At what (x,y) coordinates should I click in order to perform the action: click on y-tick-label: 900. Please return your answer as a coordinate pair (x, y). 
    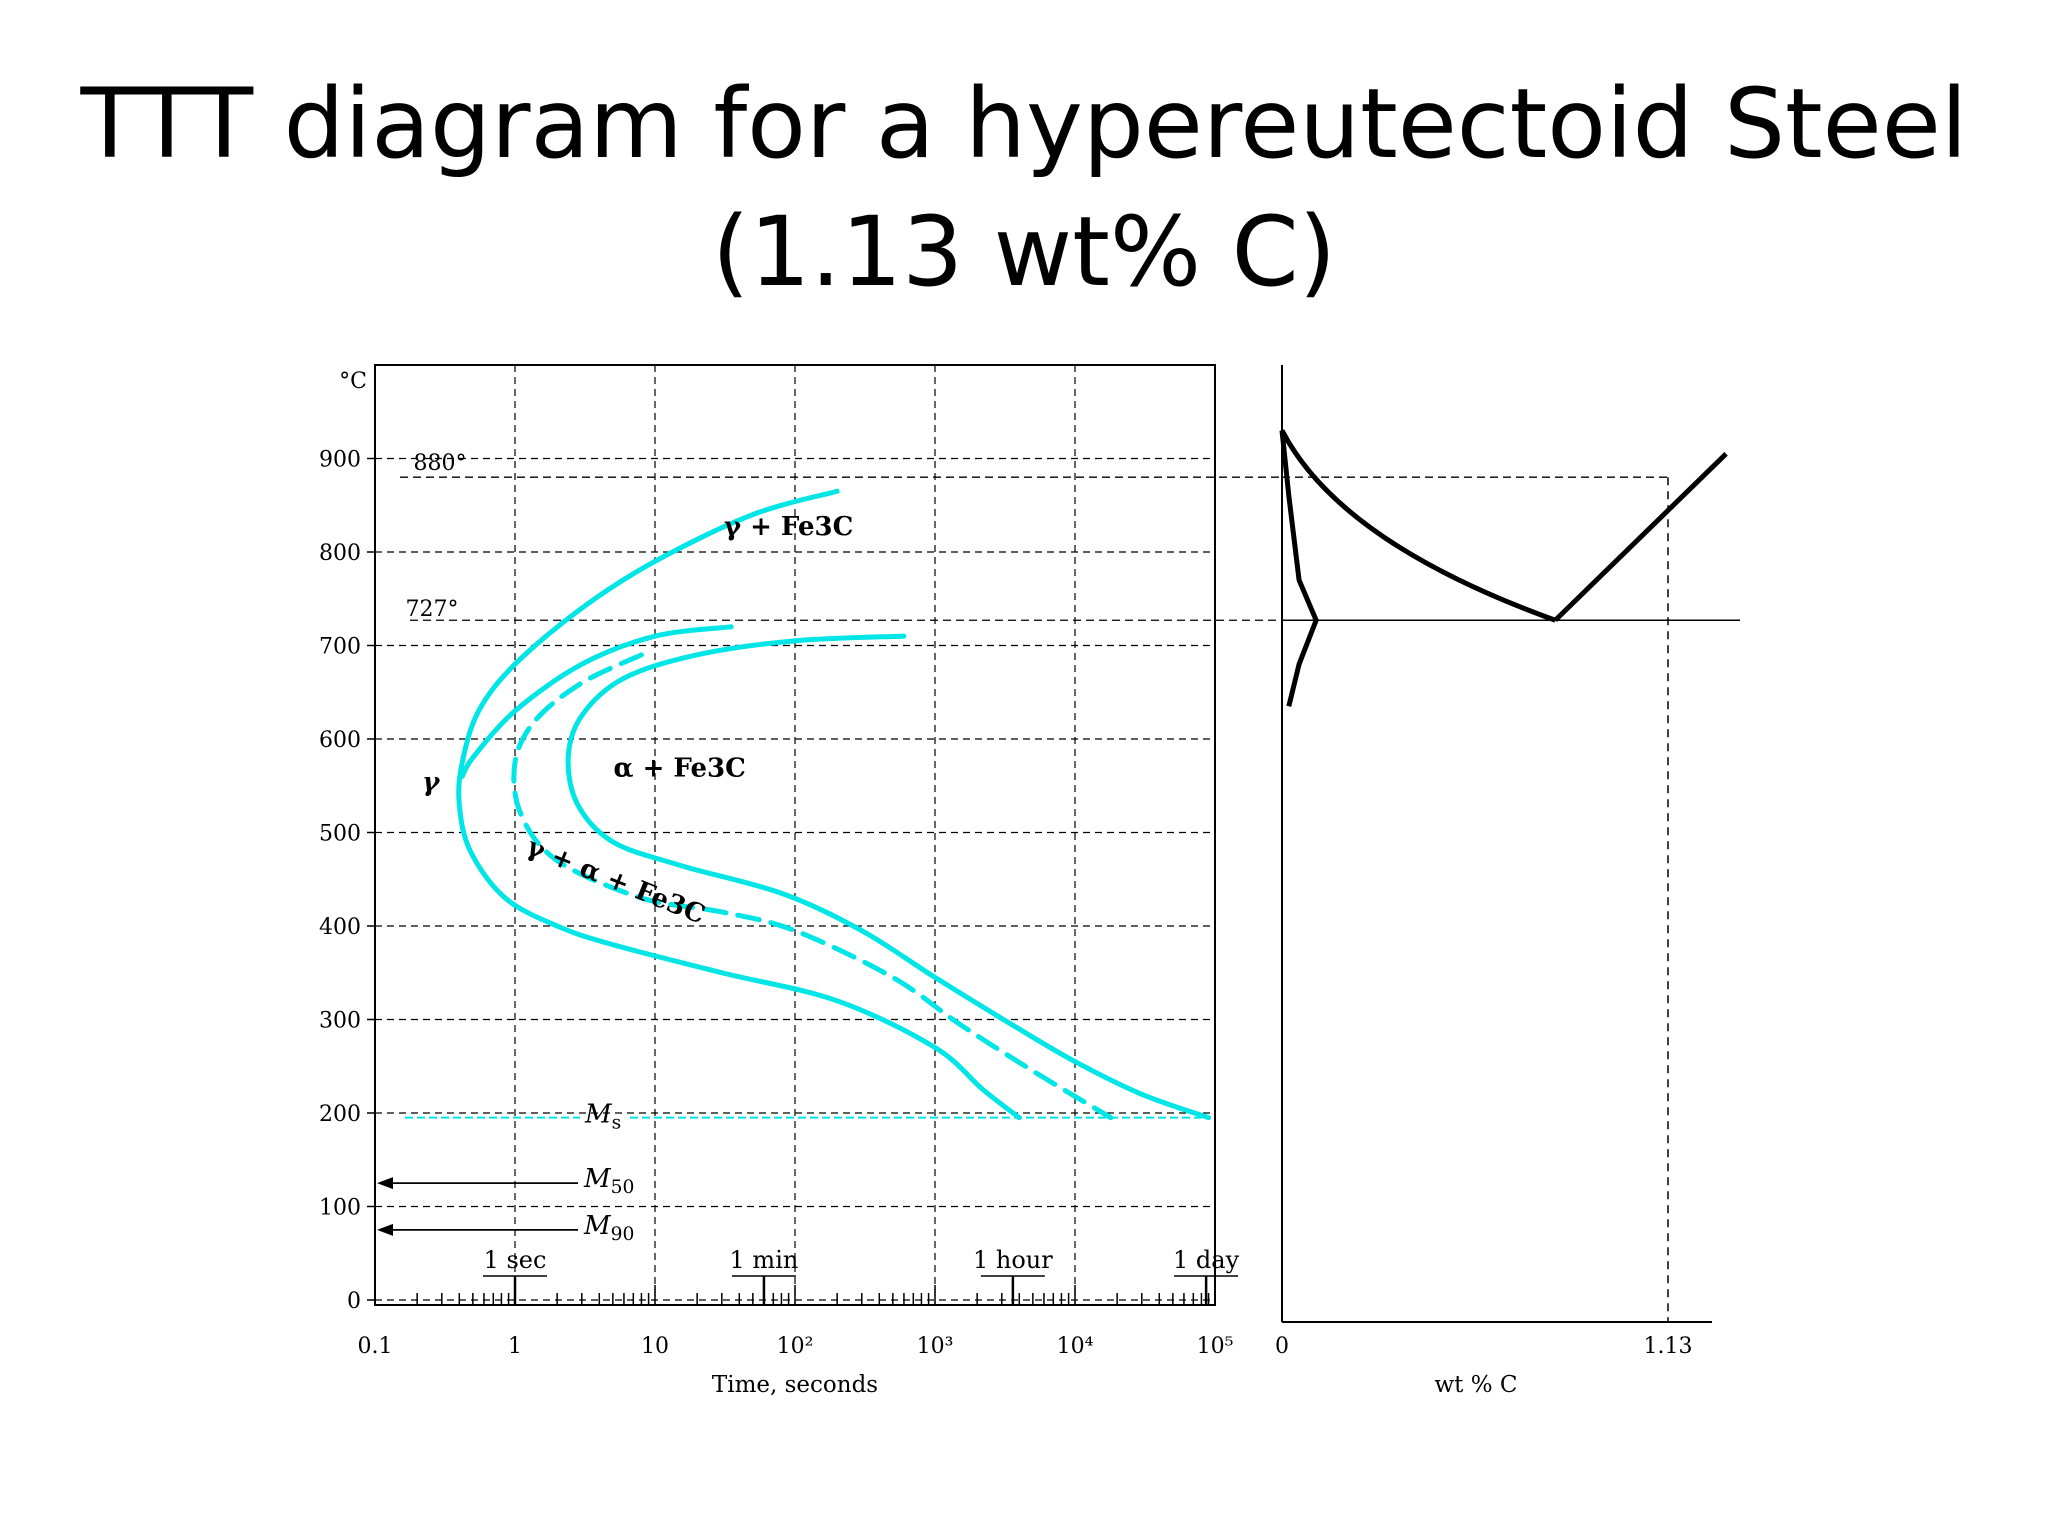
    Looking at the image, I should click on (340, 460).